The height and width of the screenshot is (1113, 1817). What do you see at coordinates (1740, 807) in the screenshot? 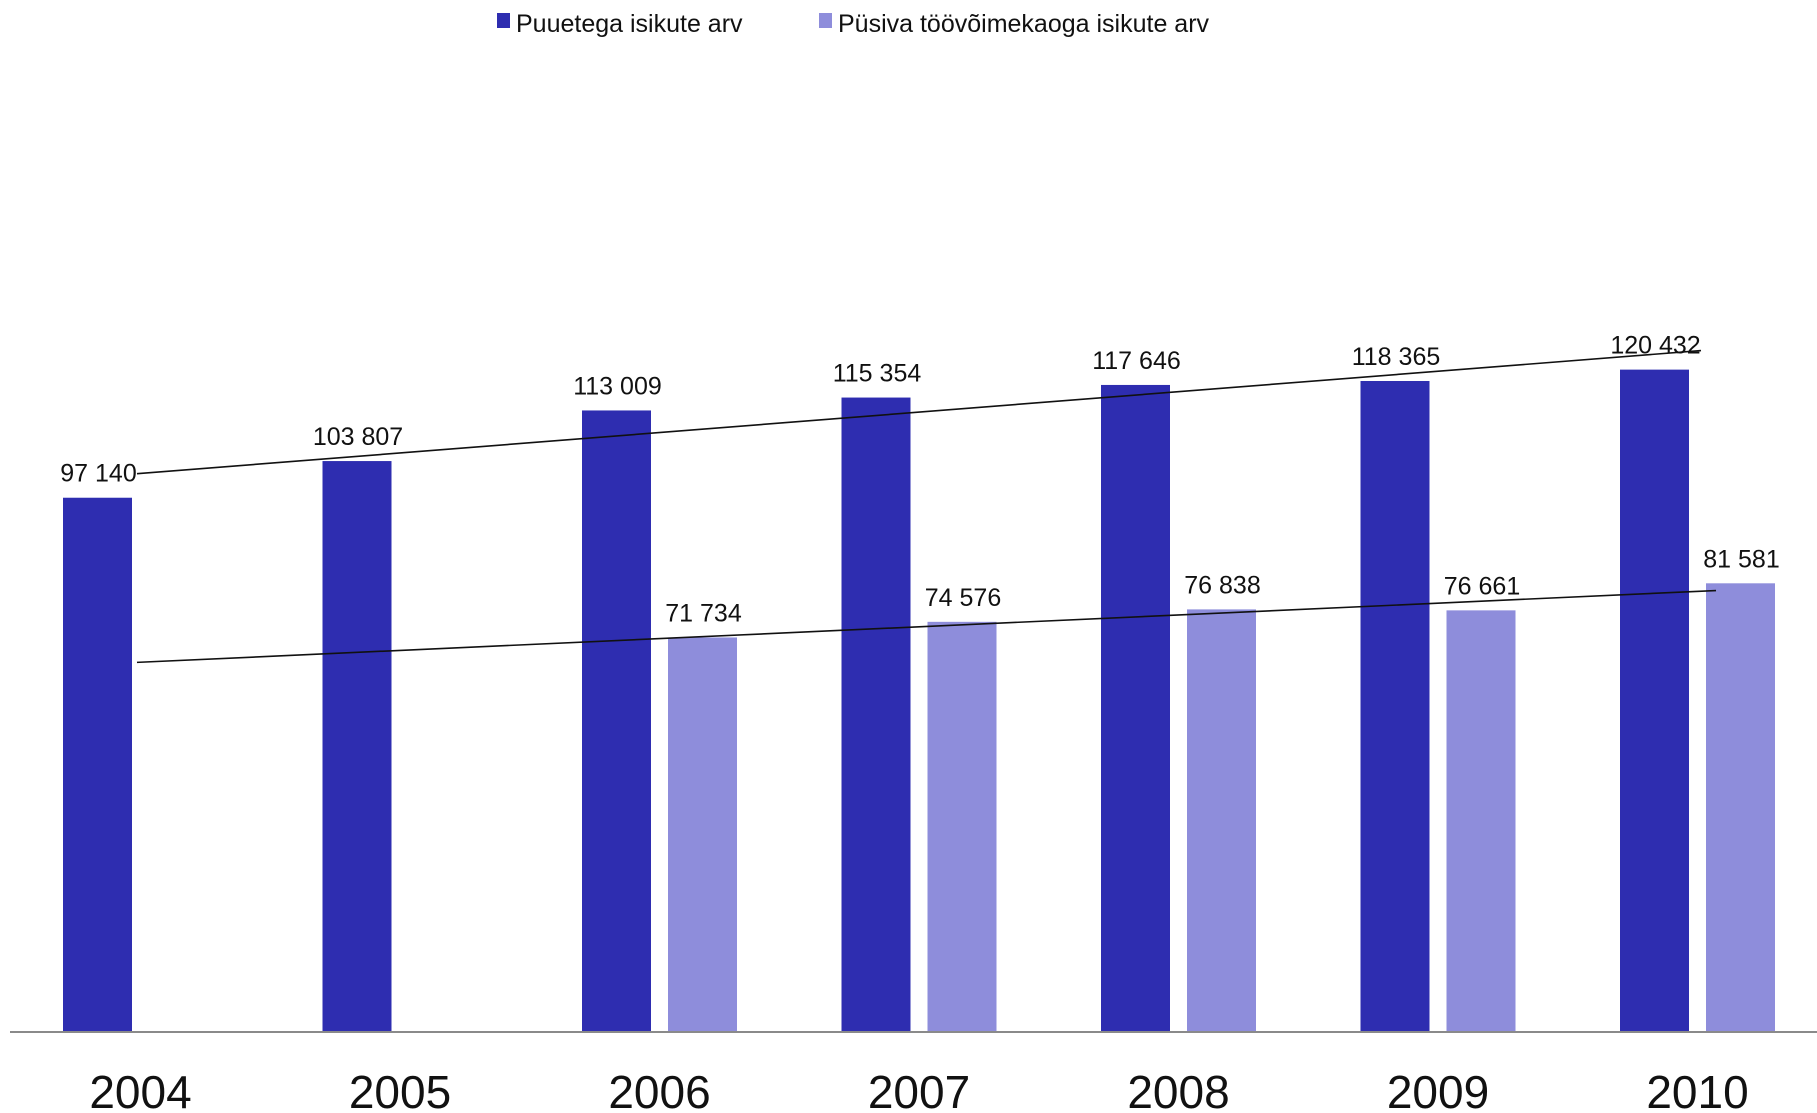
I see `bar-series2-2010` at bounding box center [1740, 807].